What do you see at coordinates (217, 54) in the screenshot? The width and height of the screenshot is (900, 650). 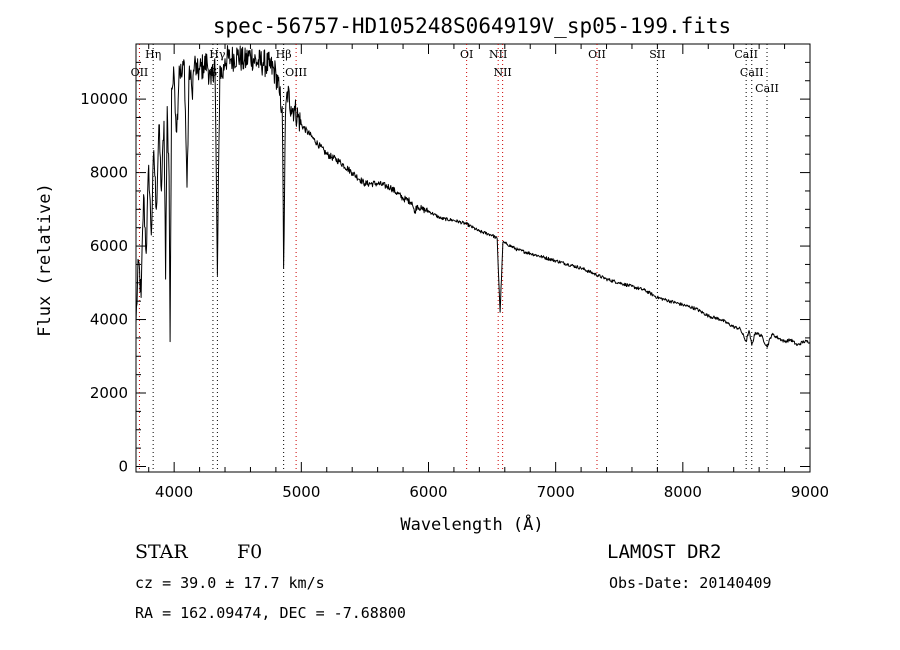 I see `line-marker-label: Hγ` at bounding box center [217, 54].